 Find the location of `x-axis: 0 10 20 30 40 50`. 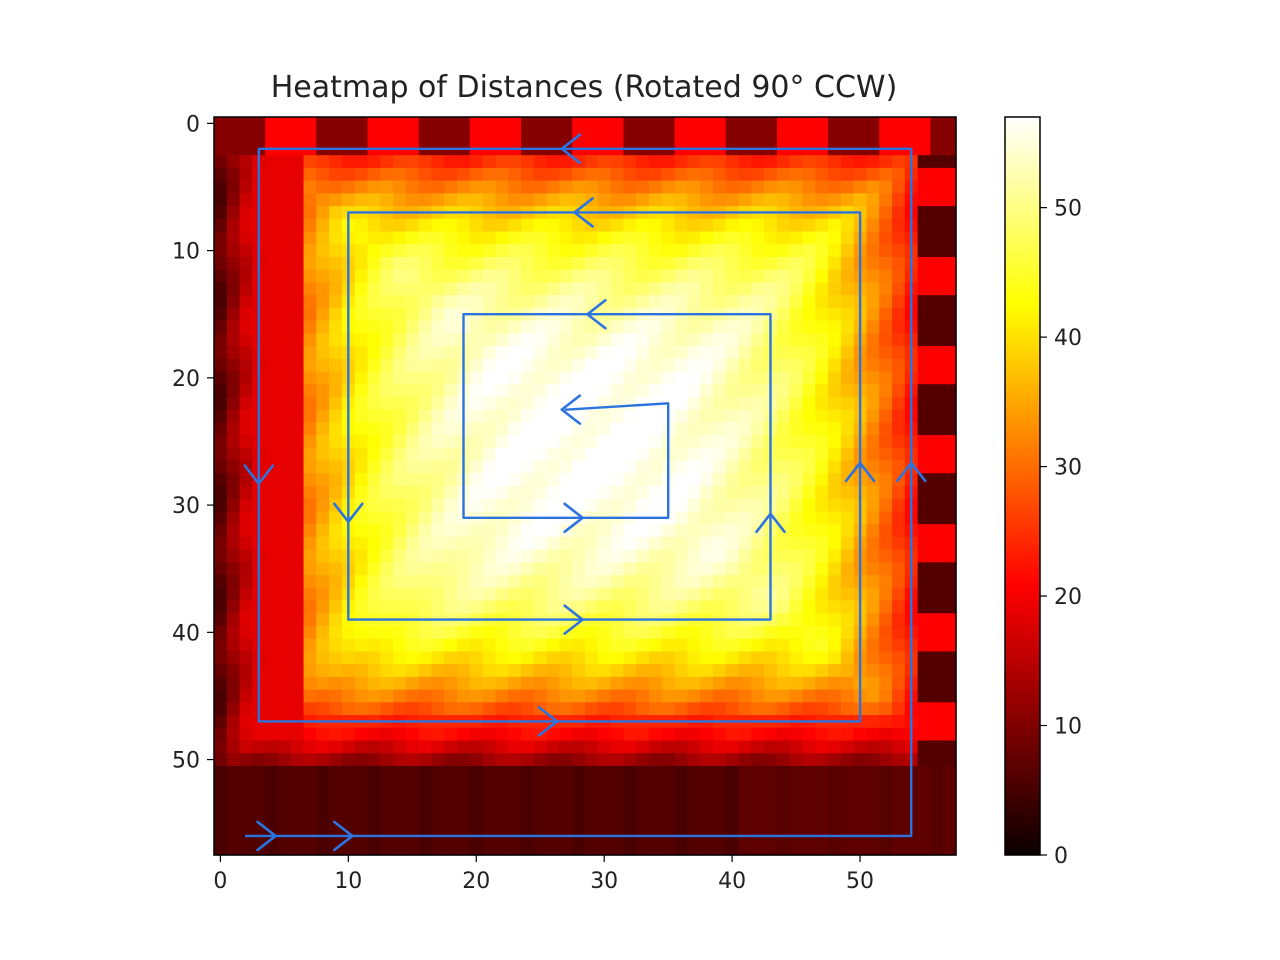

x-axis: 0 10 20 30 40 50 is located at coordinates (543, 874).